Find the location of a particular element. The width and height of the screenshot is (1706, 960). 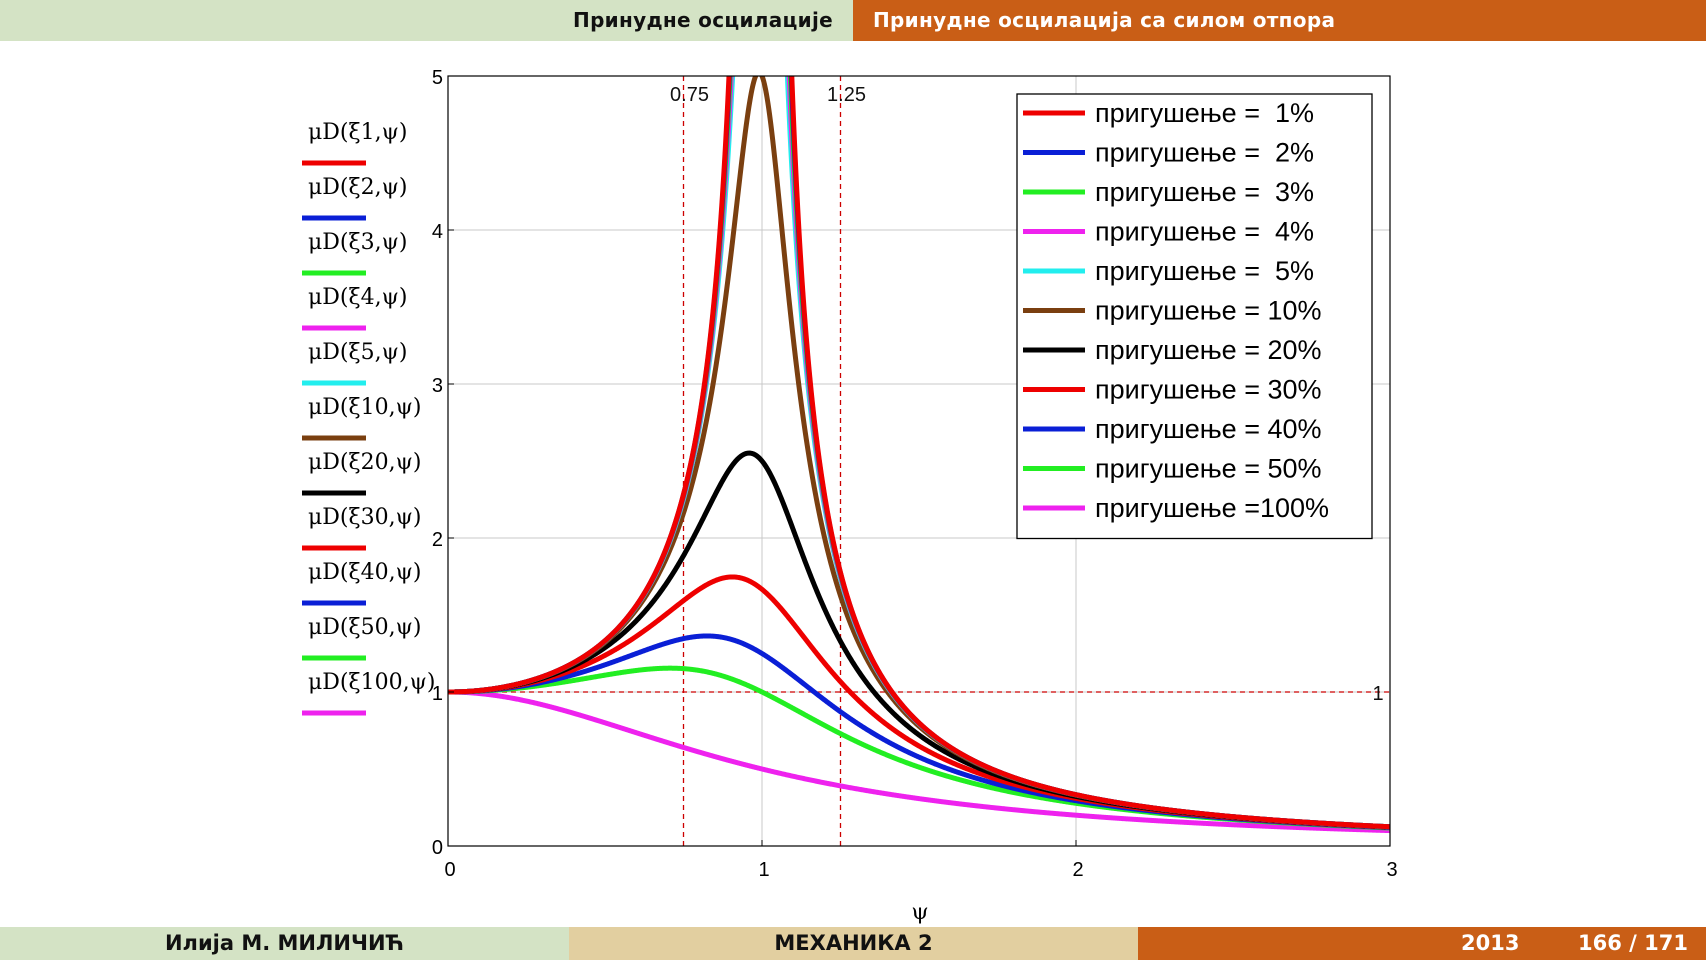

legend-entry: пригушење = 10% is located at coordinates (1208, 311).